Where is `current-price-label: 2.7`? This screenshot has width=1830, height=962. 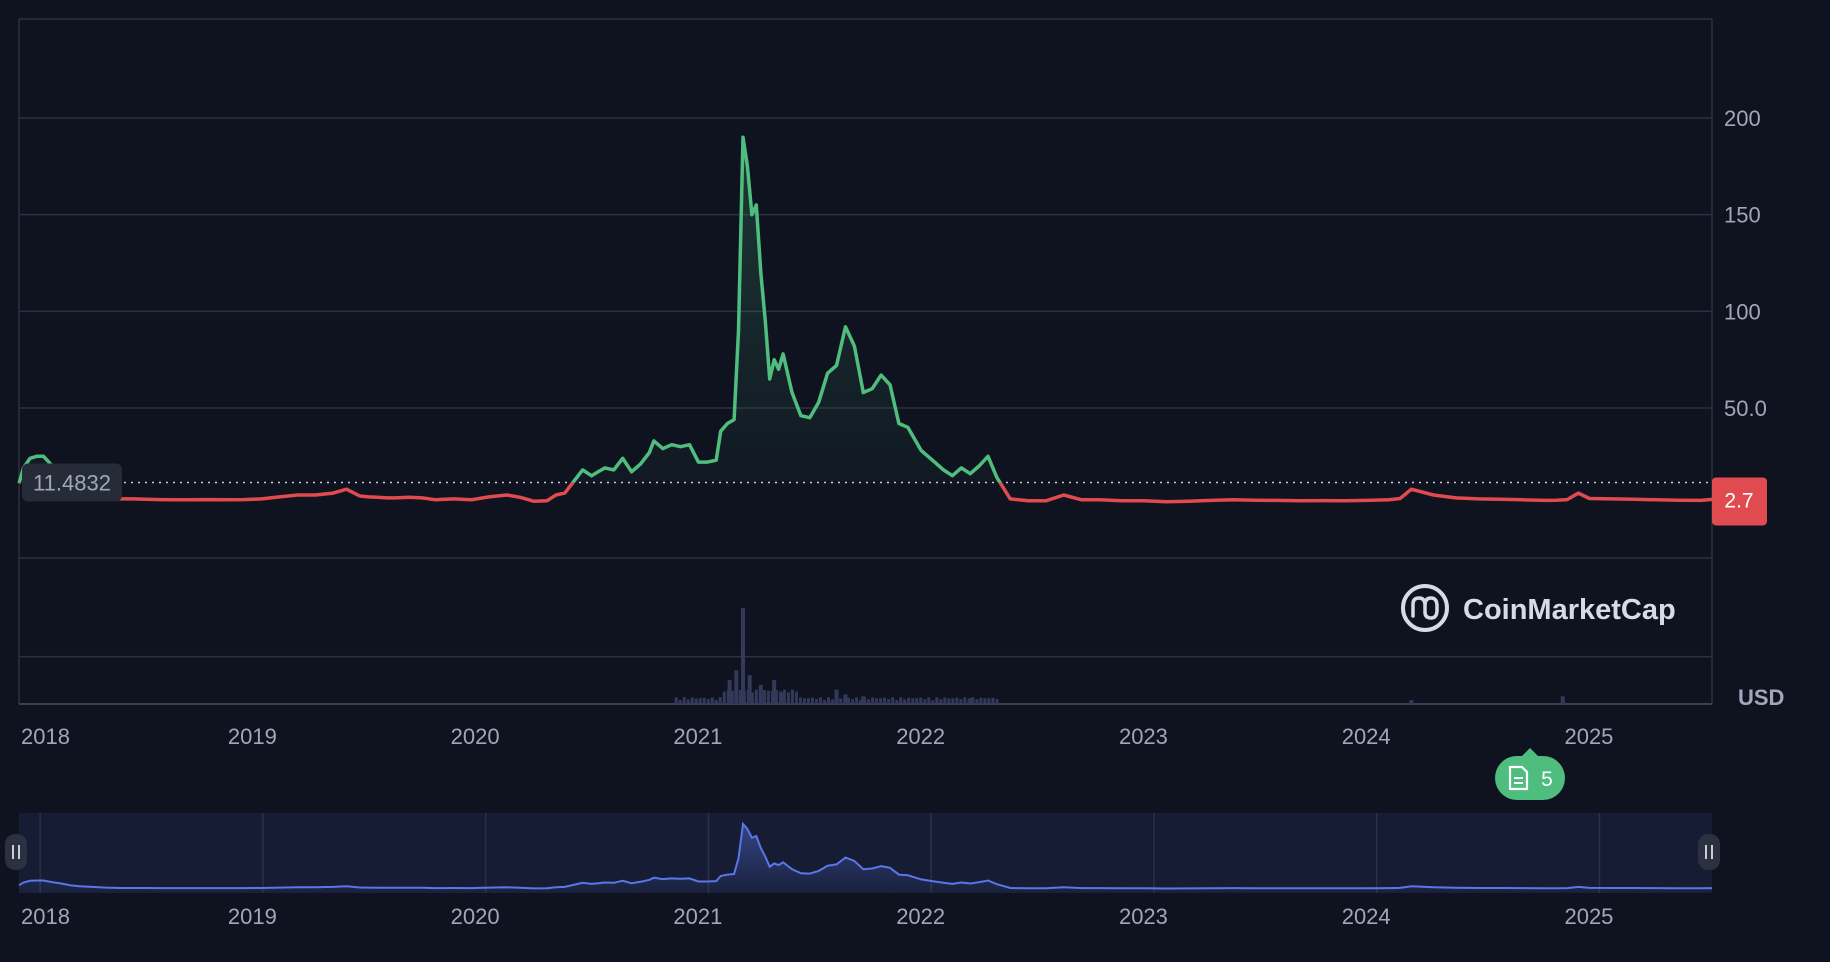 current-price-label: 2.7 is located at coordinates (1738, 500).